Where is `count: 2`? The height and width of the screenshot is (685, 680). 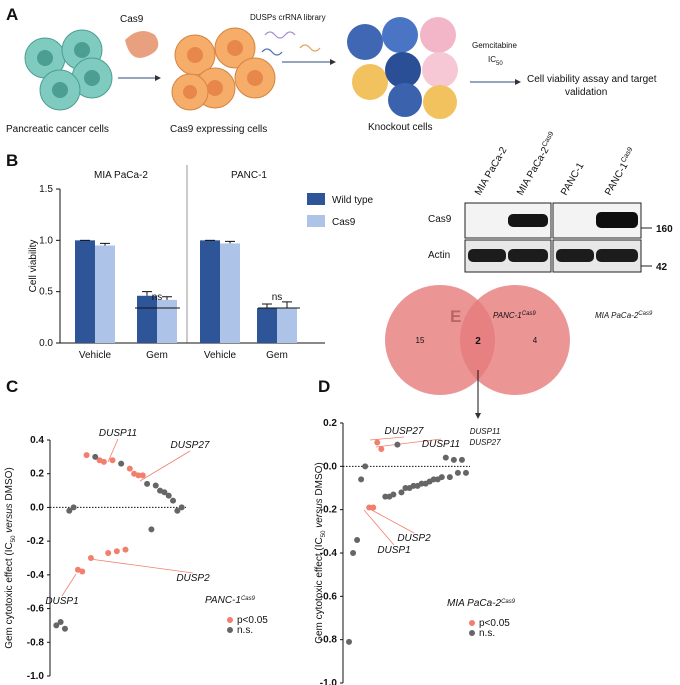
count: 2 is located at coordinates (478, 341).